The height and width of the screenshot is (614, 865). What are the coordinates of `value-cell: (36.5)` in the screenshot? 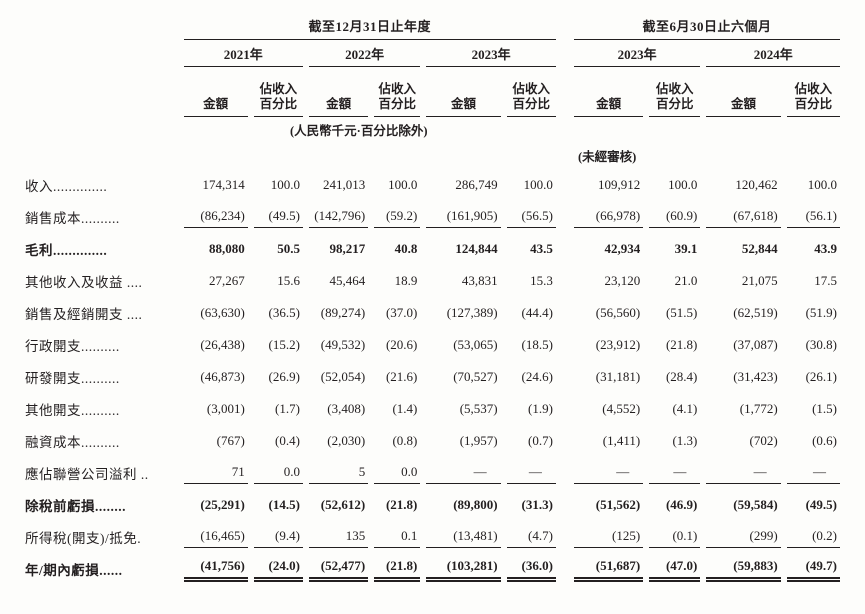 It's located at (284, 312).